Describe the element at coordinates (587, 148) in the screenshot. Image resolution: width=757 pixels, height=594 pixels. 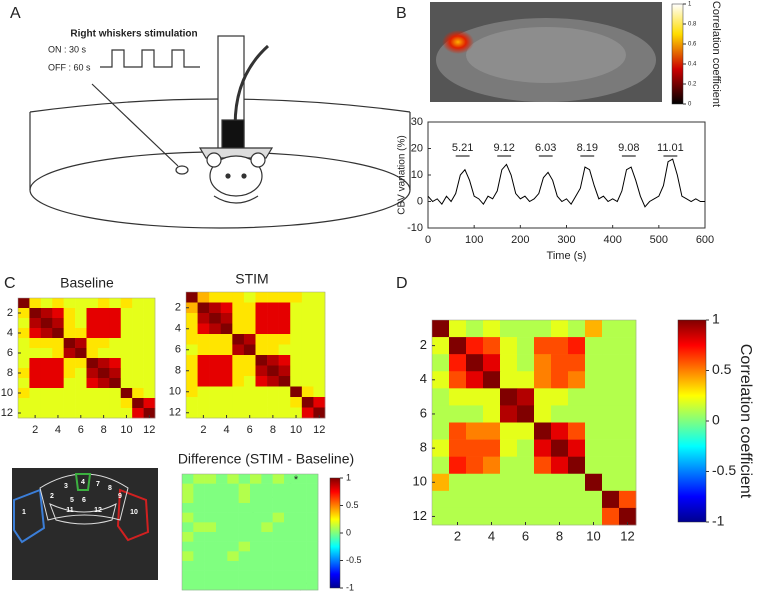
I see `stim-label: 8.19` at that location.